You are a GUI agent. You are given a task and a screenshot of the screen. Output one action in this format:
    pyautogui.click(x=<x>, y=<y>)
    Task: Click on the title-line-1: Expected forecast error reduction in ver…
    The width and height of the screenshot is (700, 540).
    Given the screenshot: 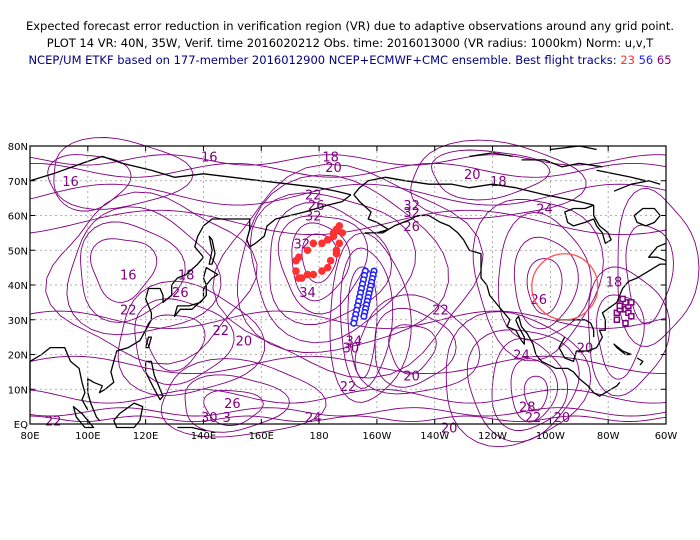 What is the action you would take?
    pyautogui.click(x=350, y=26)
    